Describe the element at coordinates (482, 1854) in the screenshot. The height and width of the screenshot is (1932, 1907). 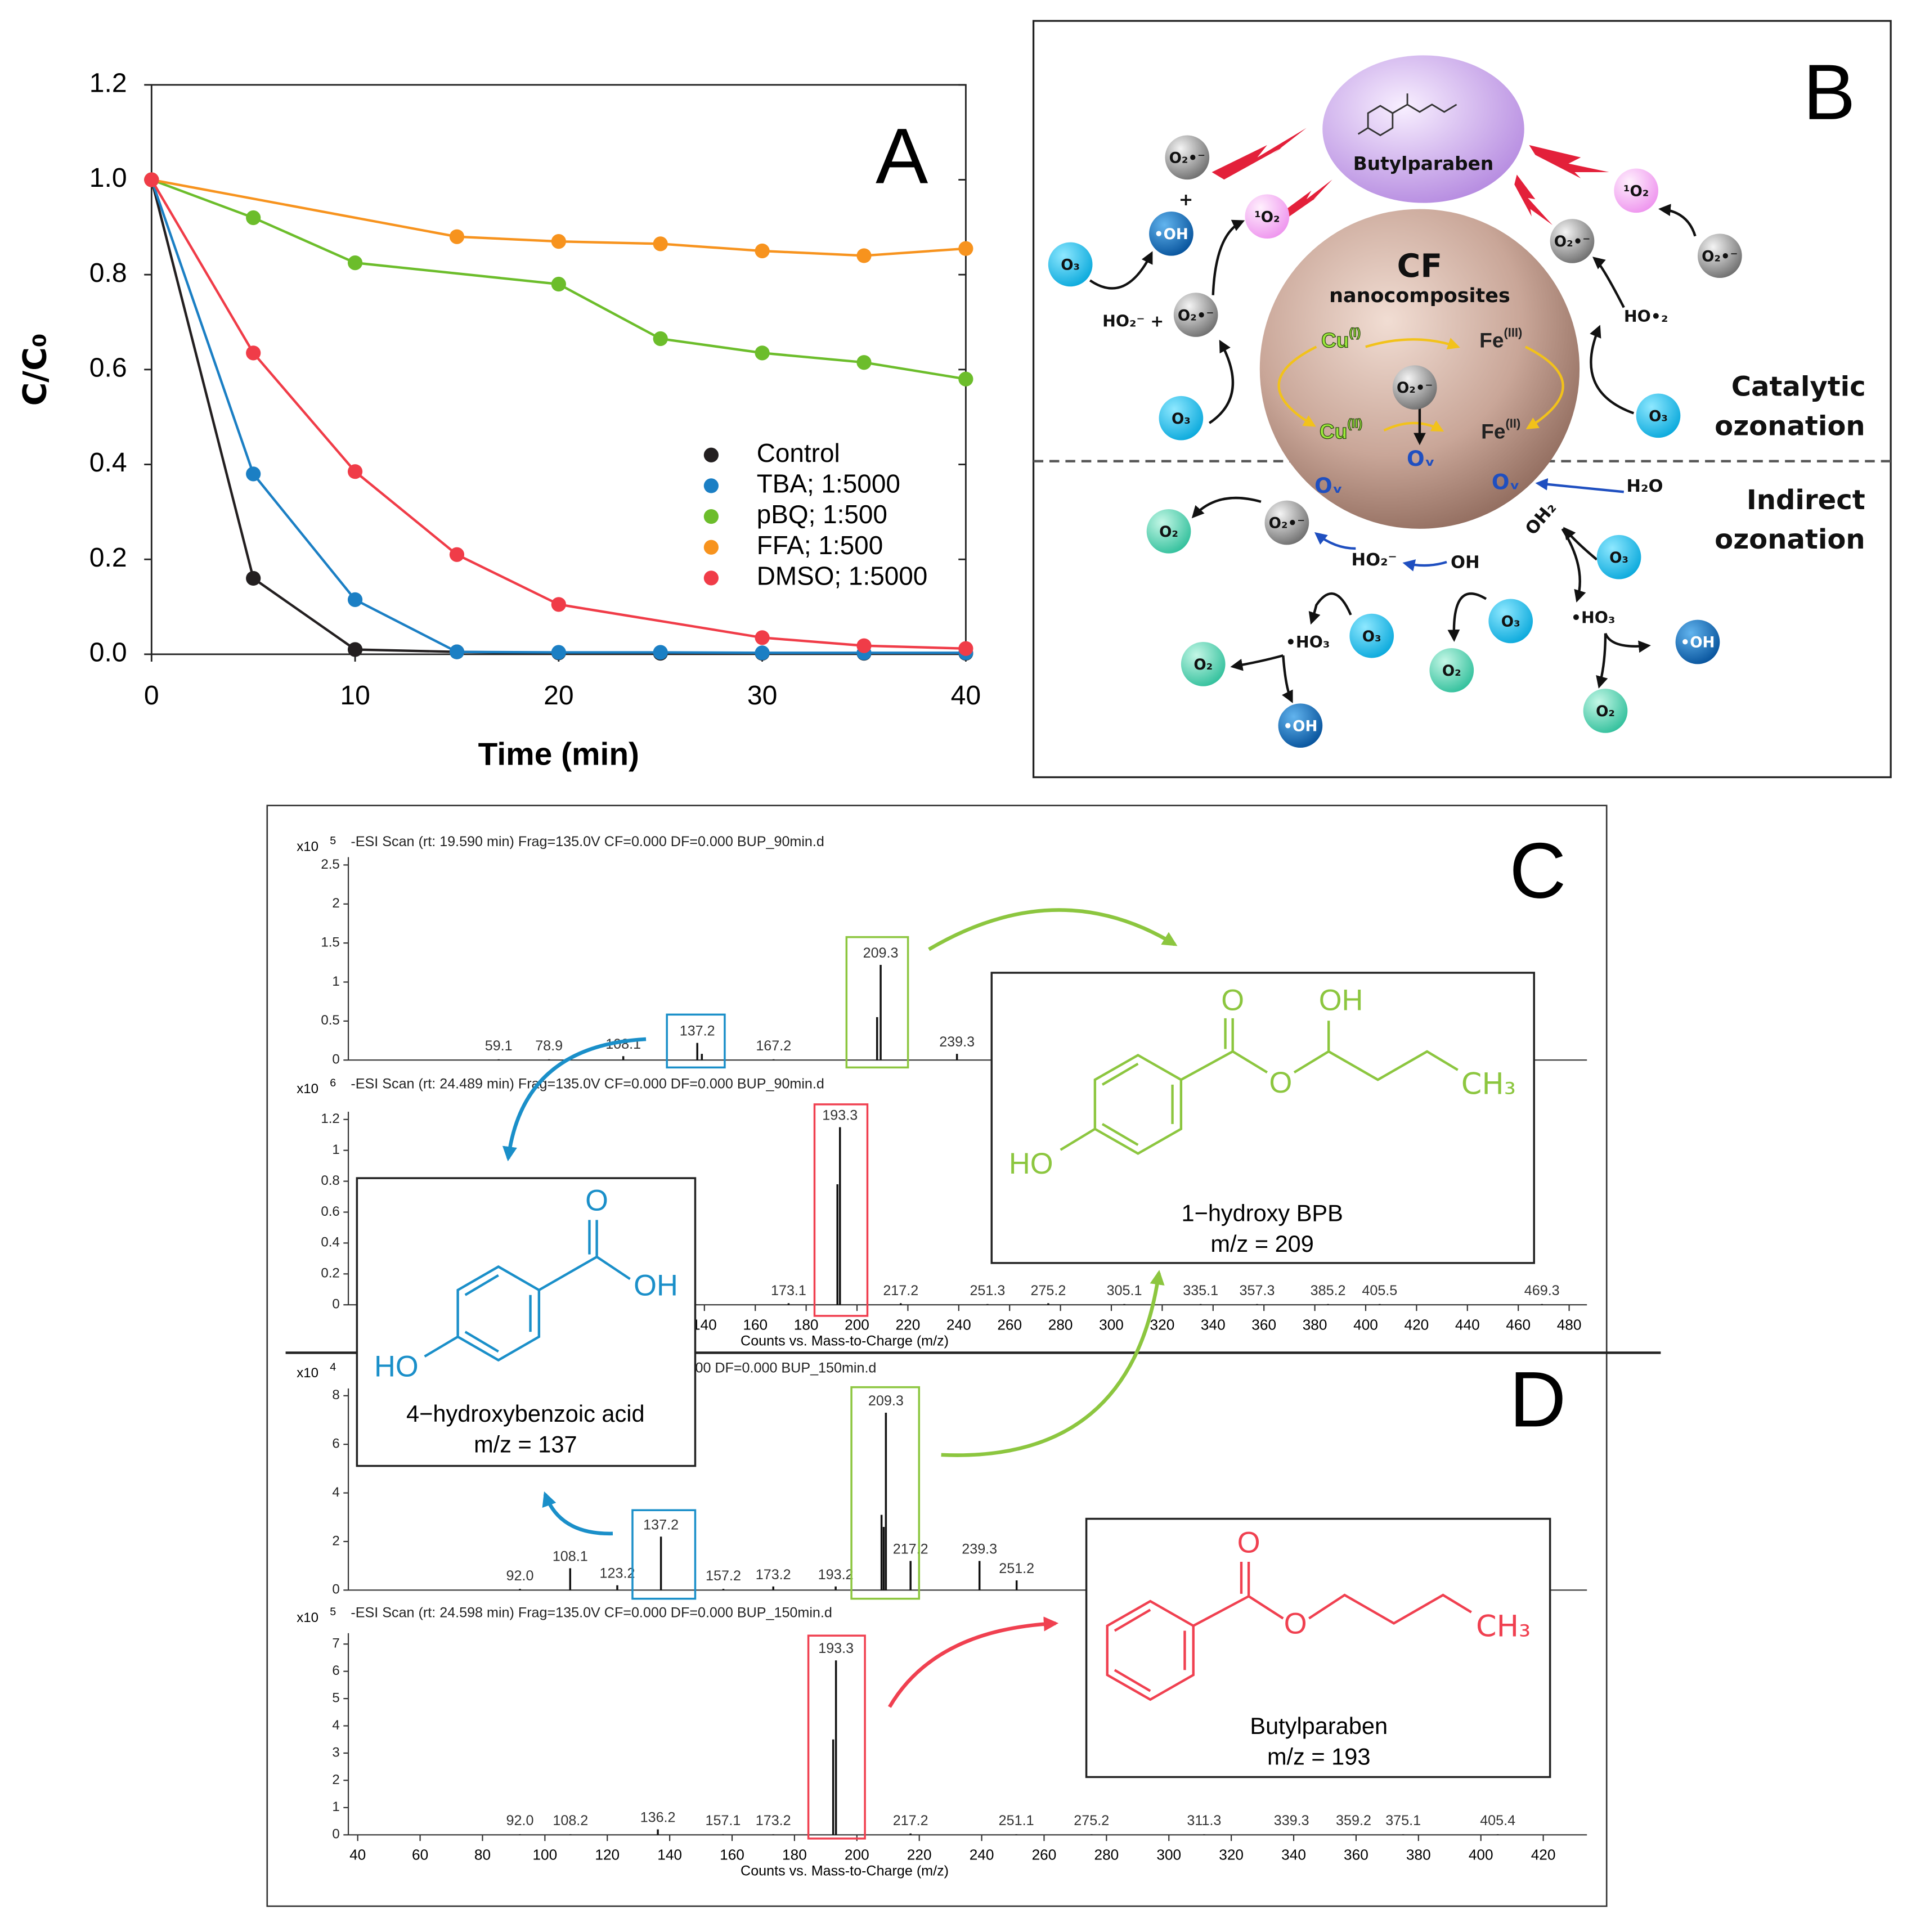
I see `x-tick-label: 80` at that location.